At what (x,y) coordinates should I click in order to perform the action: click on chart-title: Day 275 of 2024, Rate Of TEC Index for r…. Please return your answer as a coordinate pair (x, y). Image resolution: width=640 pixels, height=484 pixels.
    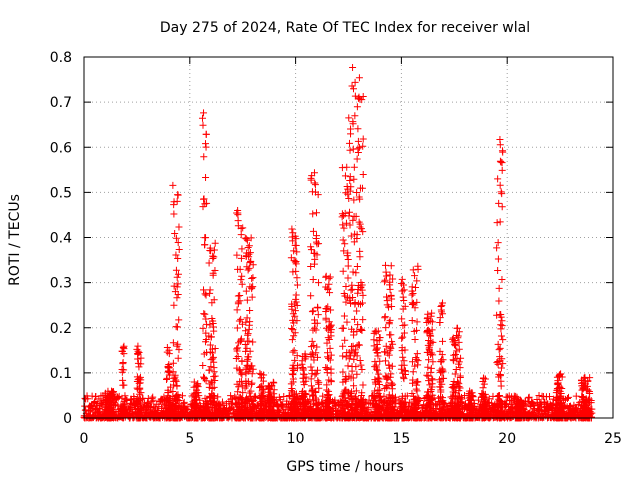
    Looking at the image, I should click on (345, 28).